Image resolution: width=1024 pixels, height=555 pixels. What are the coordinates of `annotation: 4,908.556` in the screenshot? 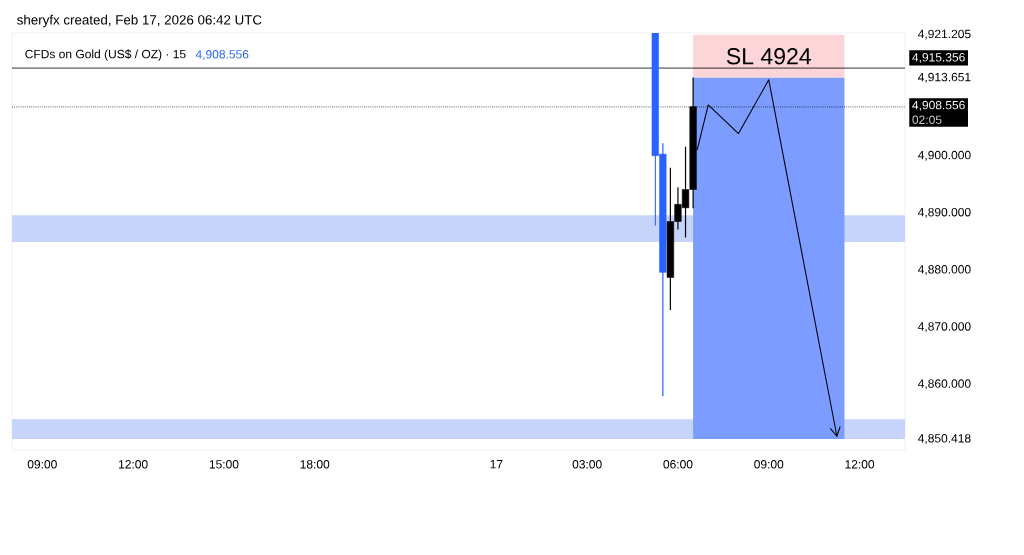 It's located at (222, 55).